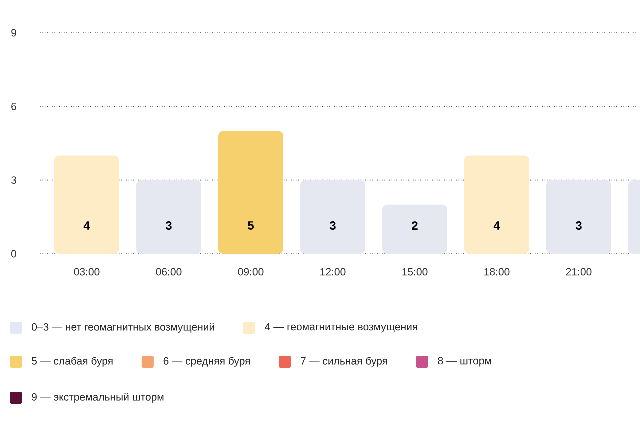 The image size is (640, 425). I want to click on legend-label: 9 — экстремальный шторм, so click(98, 398).